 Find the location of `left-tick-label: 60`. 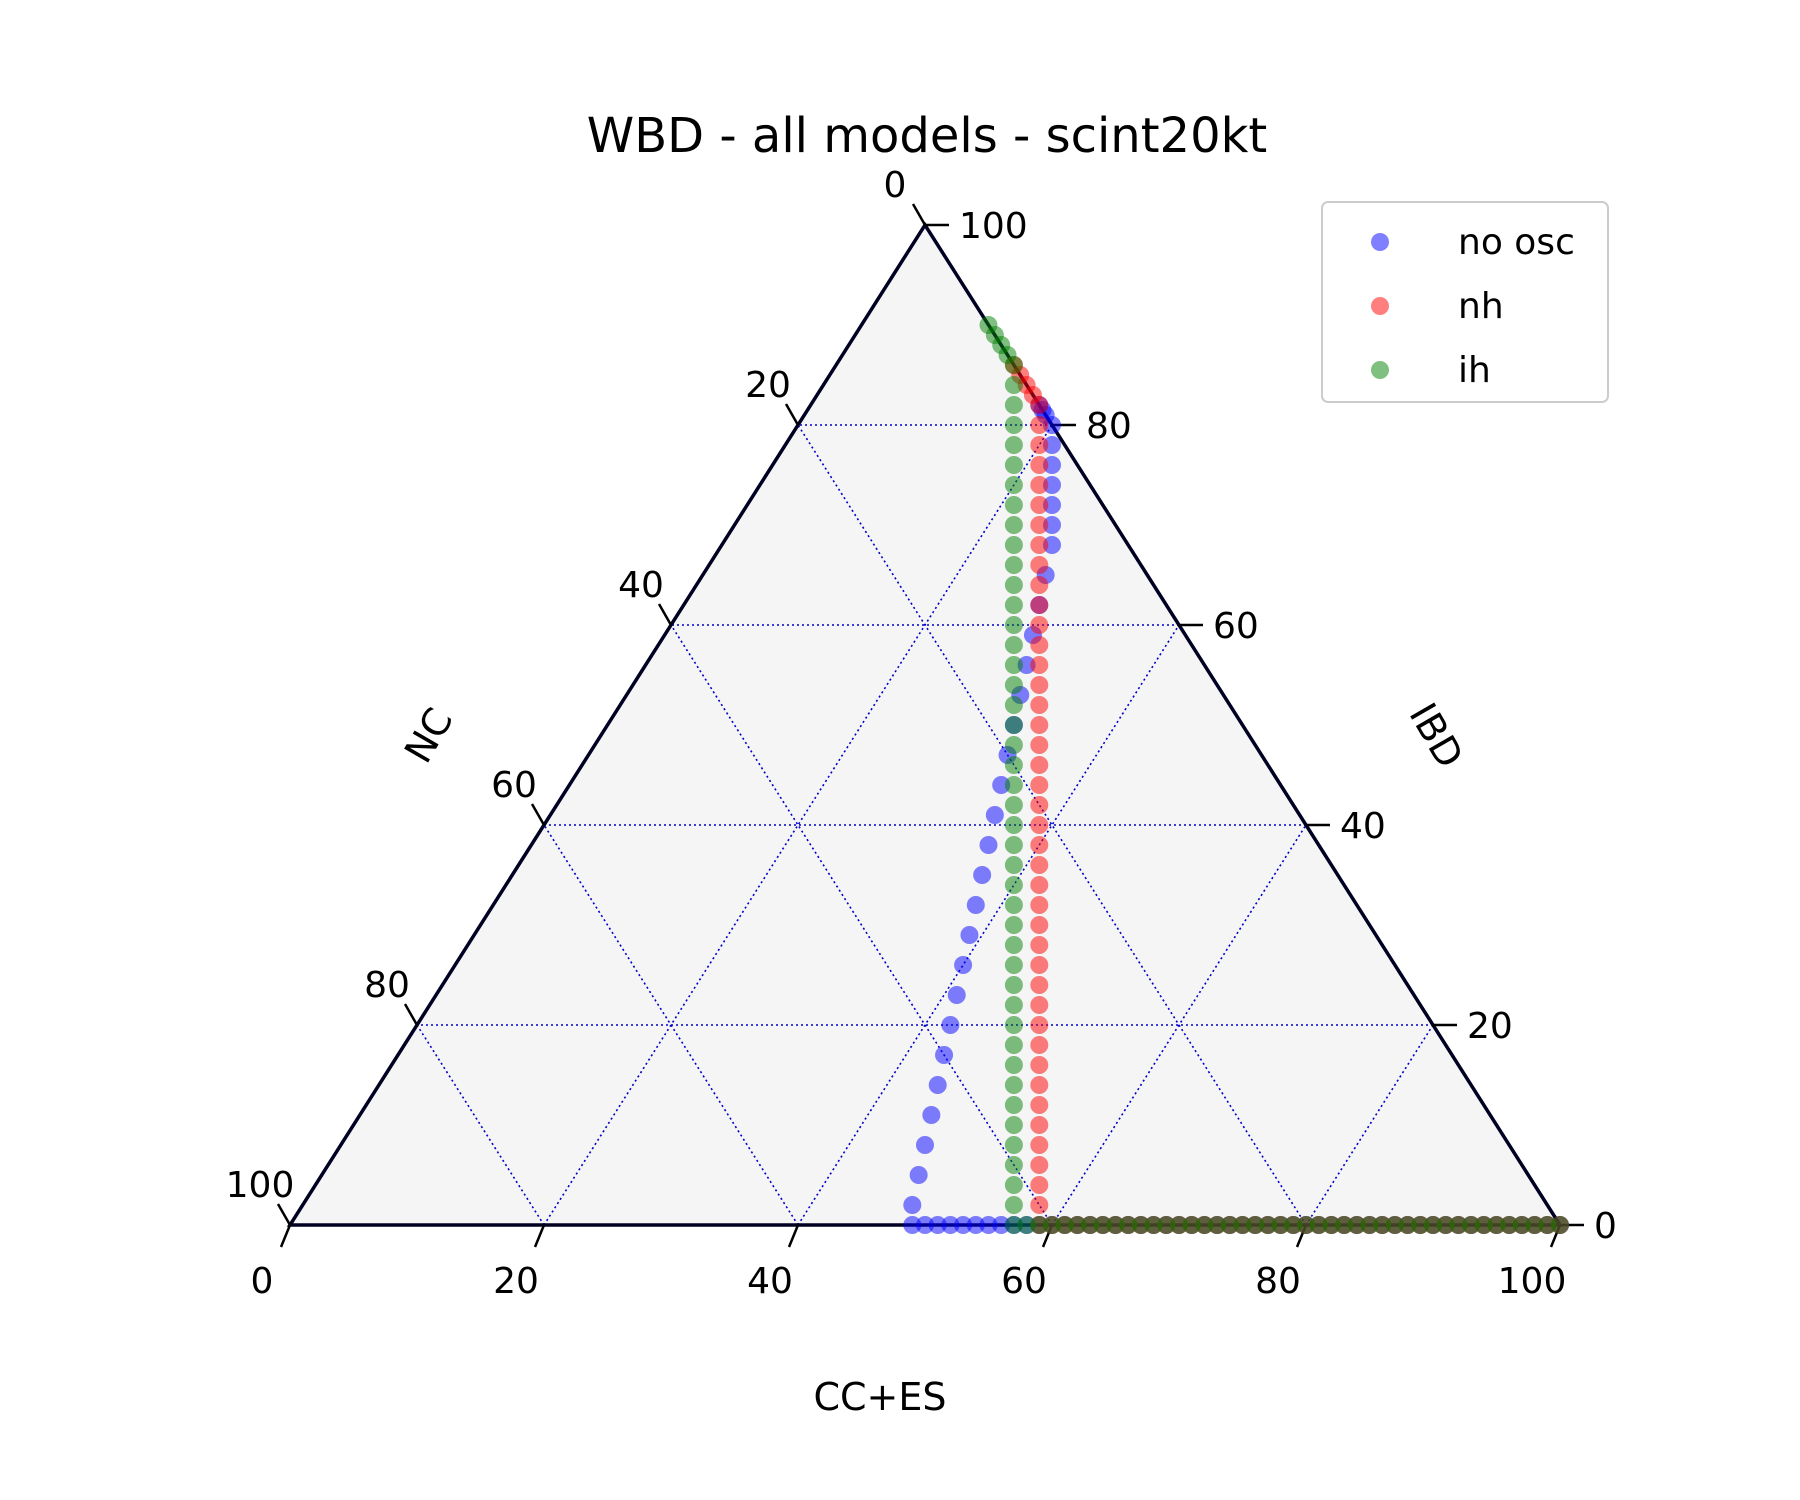

left-tick-label: 60 is located at coordinates (514, 785).